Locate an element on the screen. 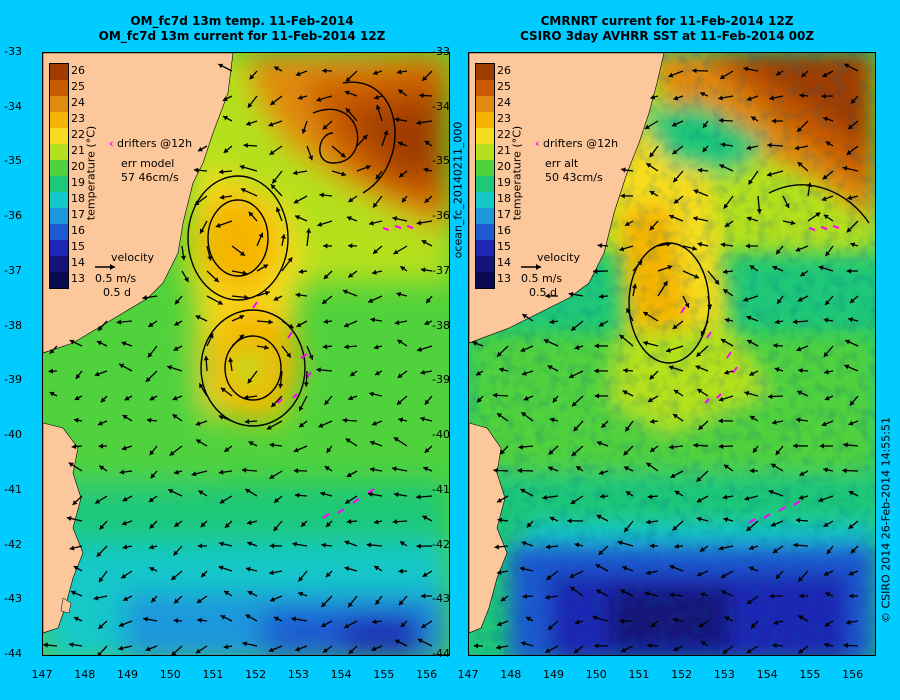 This screenshot has width=900, height=700. y-tick-left: -38 is located at coordinates (13, 325).